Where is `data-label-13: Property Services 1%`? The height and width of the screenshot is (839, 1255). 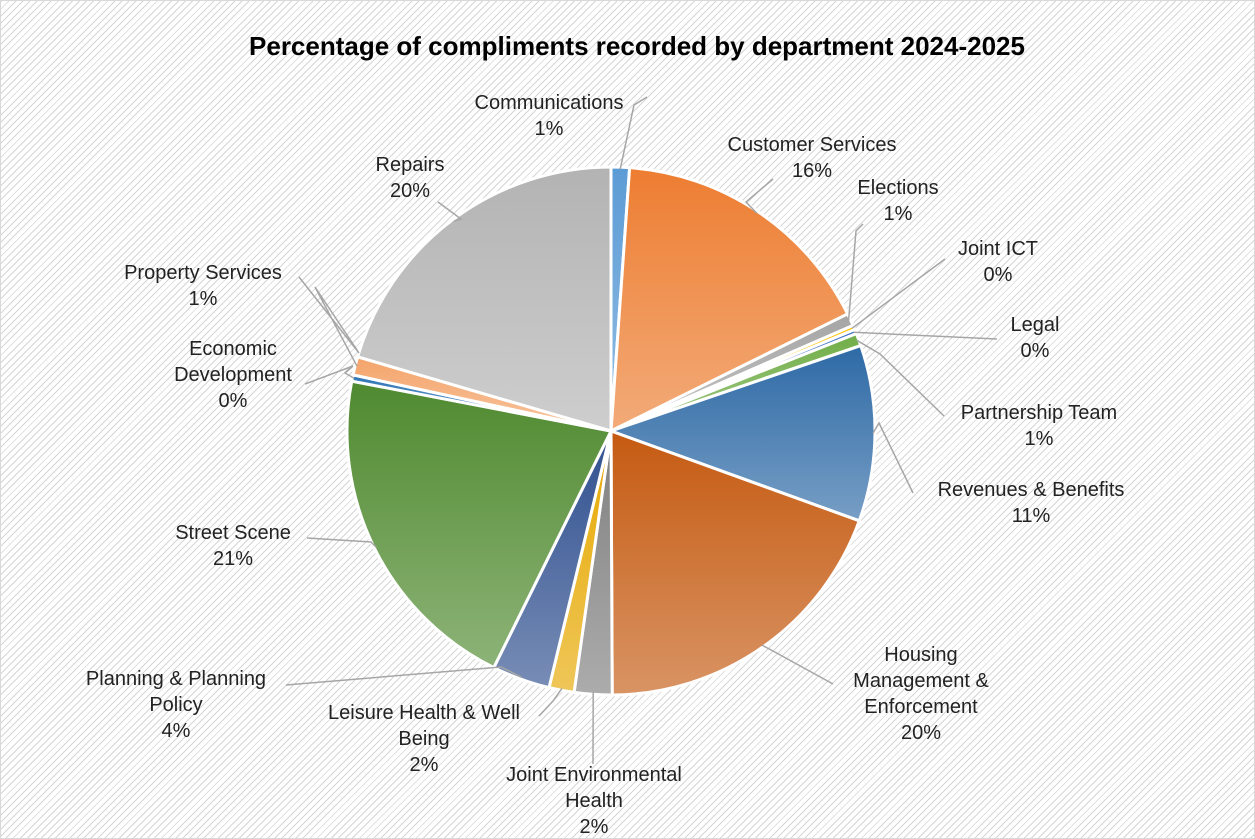 data-label-13: Property Services 1% is located at coordinates (203, 286).